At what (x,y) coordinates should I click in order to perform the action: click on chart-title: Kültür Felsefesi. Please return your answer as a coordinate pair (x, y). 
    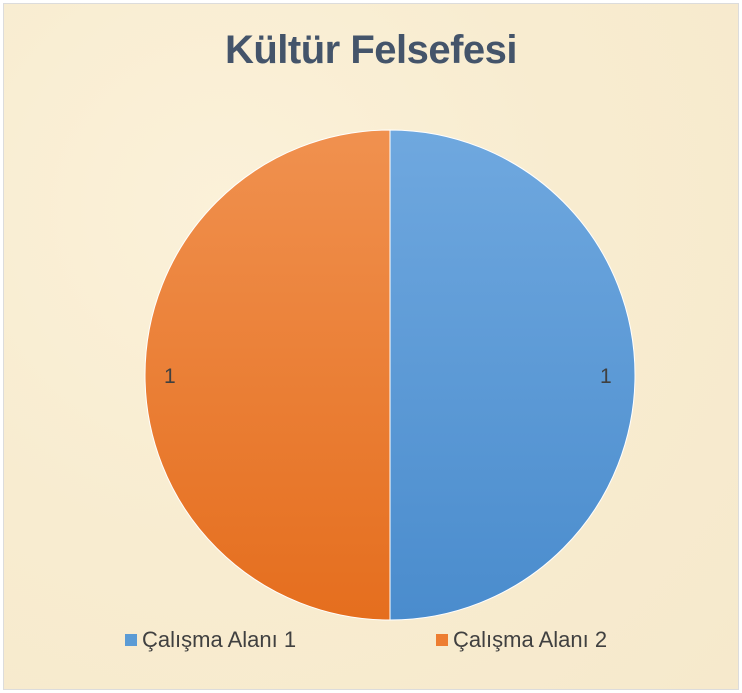
    Looking at the image, I should click on (371, 50).